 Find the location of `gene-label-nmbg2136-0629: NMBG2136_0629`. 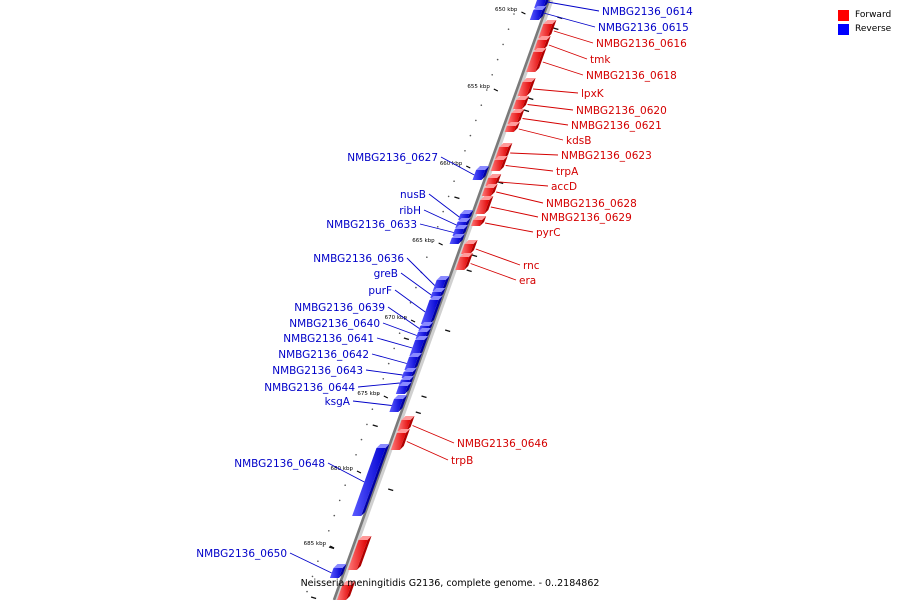

gene-label-nmbg2136-0629: NMBG2136_0629 is located at coordinates (586, 218).